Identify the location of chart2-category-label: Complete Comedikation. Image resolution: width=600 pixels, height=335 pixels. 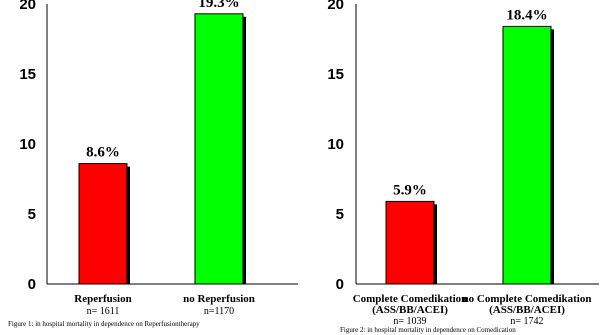
(410, 299).